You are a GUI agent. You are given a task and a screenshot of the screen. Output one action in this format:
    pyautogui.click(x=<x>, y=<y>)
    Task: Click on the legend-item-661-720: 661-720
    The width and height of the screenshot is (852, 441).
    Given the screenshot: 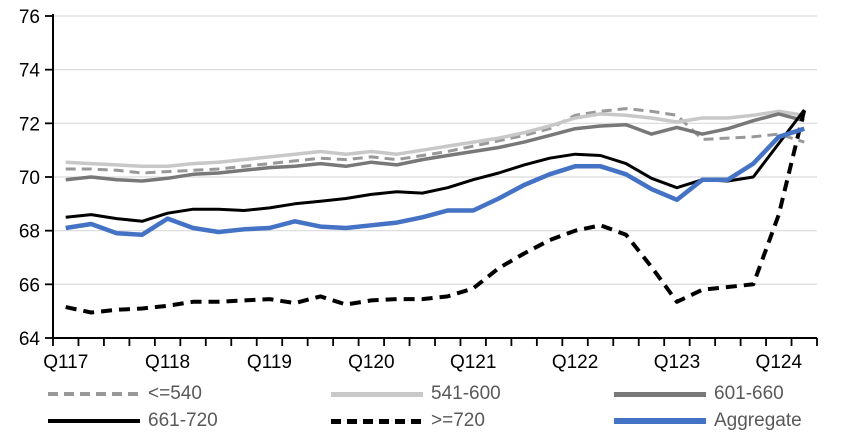 What is the action you would take?
    pyautogui.click(x=133, y=421)
    